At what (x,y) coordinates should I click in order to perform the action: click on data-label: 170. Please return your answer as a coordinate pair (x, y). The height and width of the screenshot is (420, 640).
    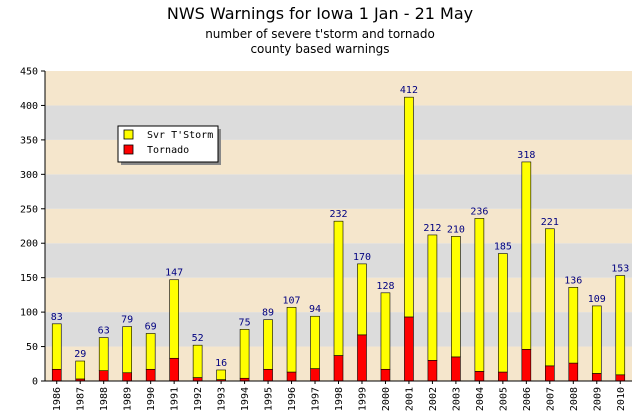
    Looking at the image, I should click on (362, 257).